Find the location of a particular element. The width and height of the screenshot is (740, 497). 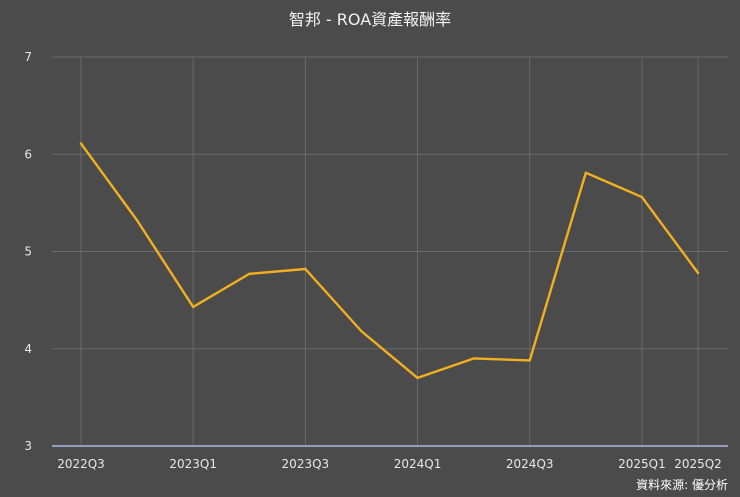

x-tick-label: 2024Q1 is located at coordinates (418, 464).